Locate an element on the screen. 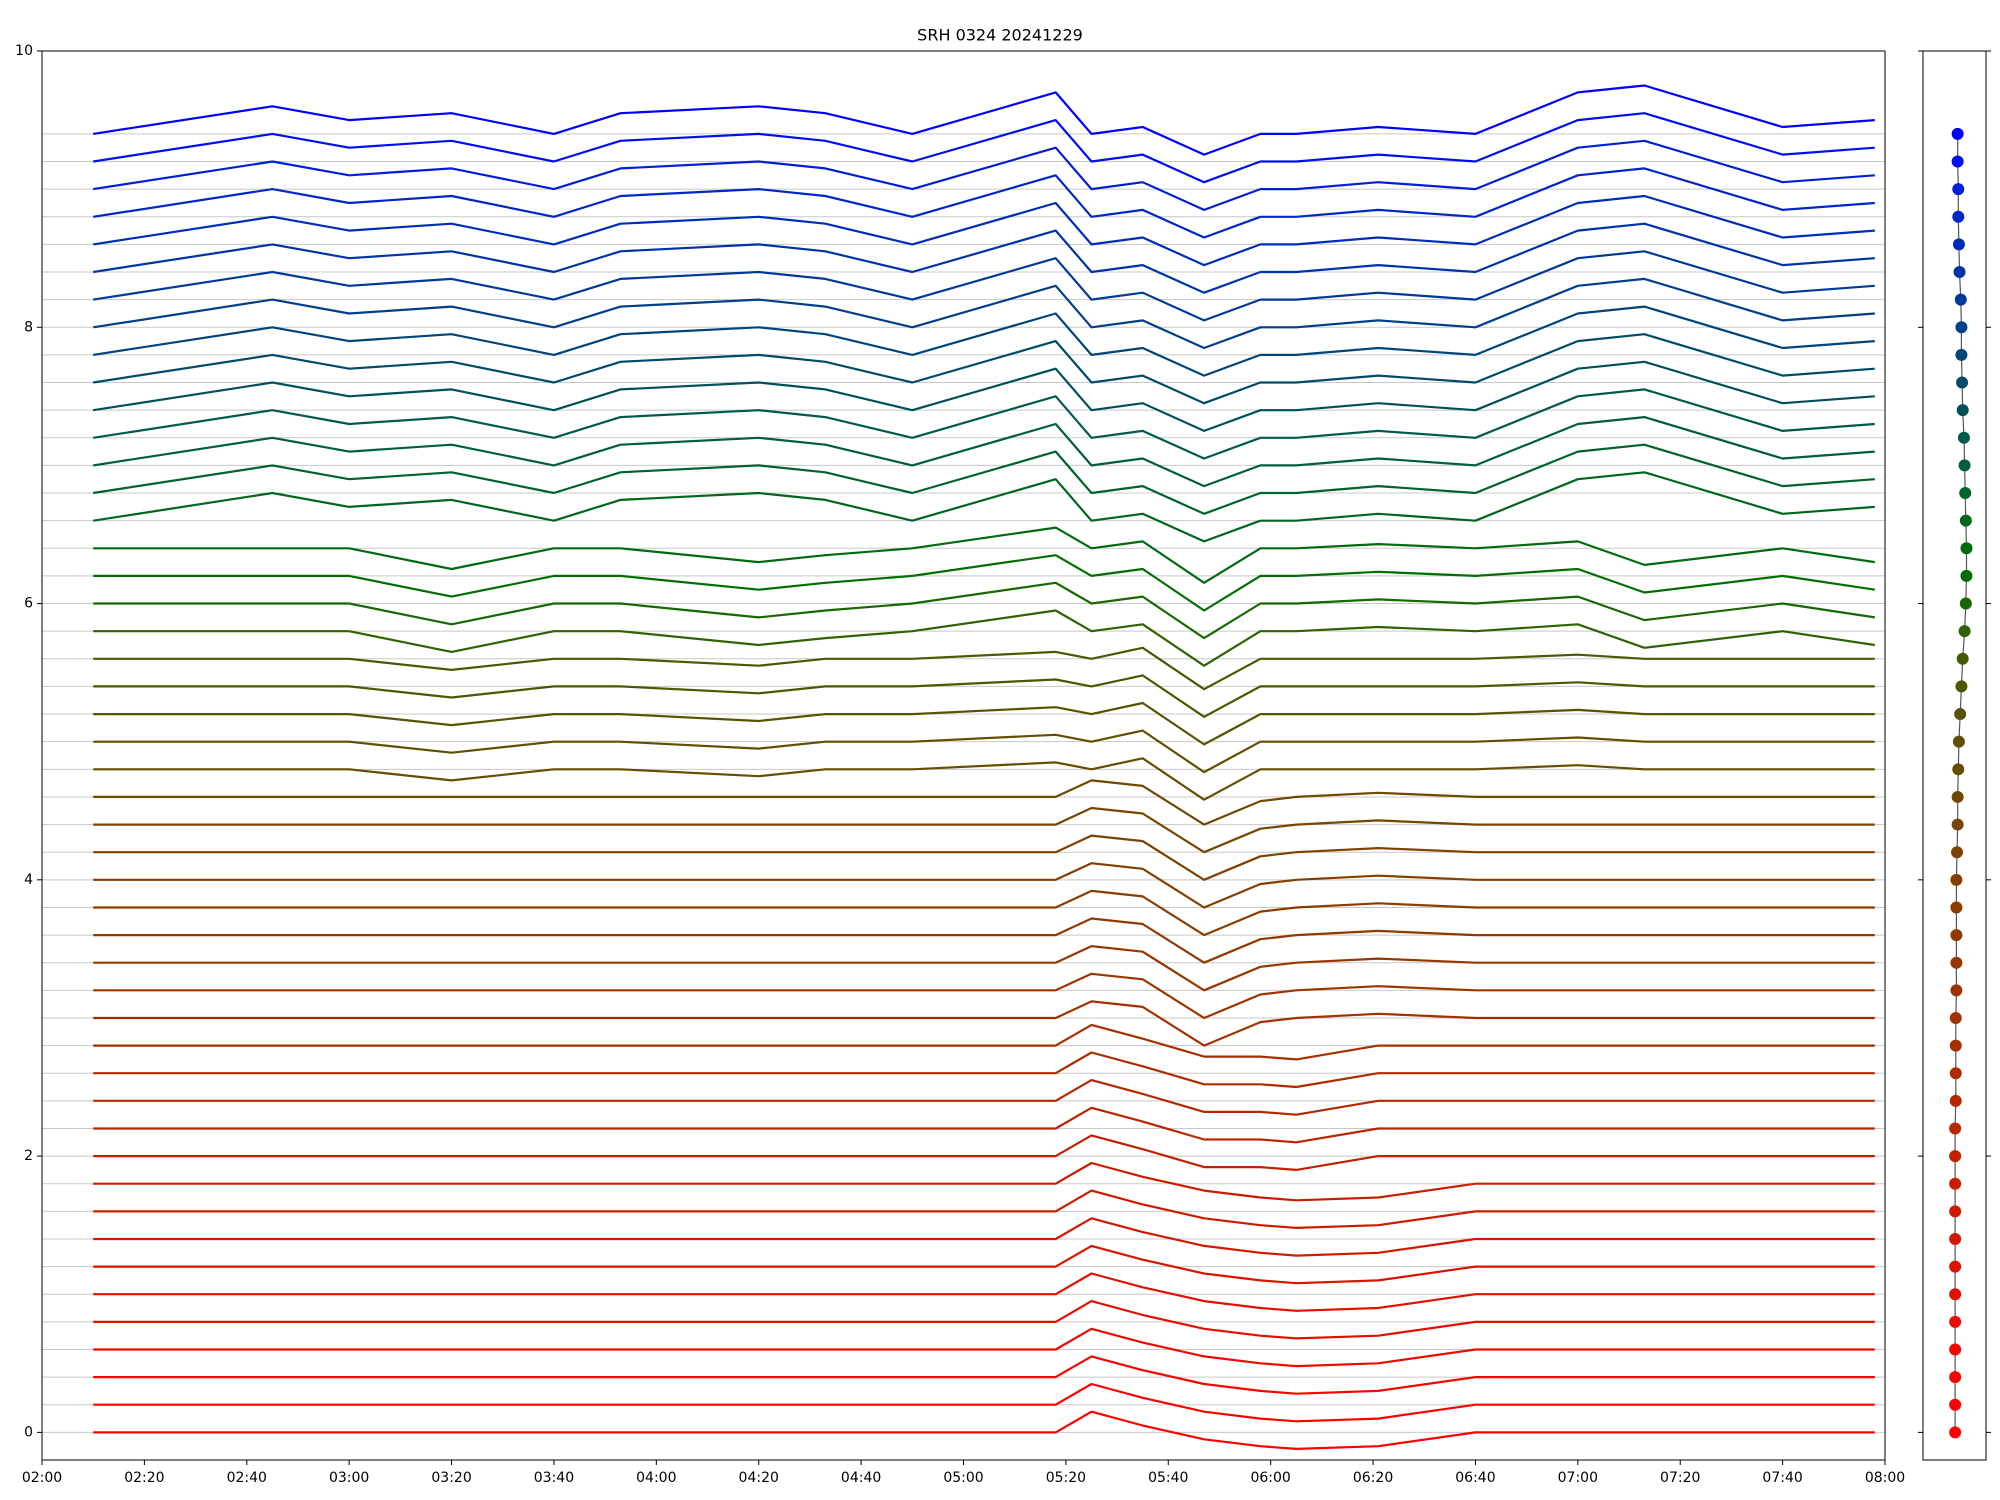 This screenshot has width=2000, height=1500. x-tick-label: 04:20 is located at coordinates (759, 1478).